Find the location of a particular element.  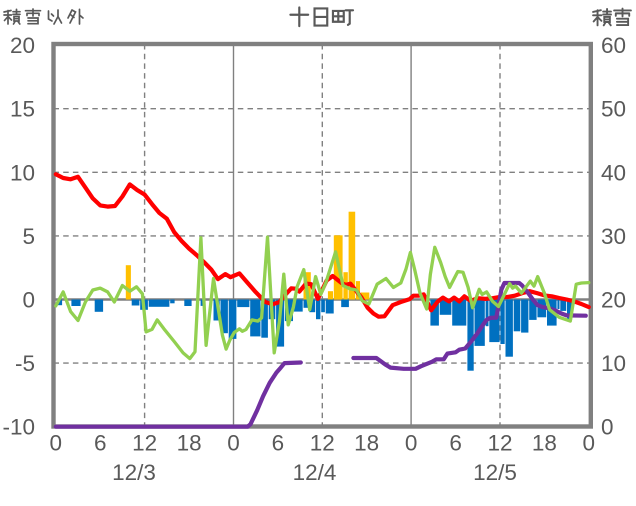

svg-text: 40 is located at coordinates (613, 172).